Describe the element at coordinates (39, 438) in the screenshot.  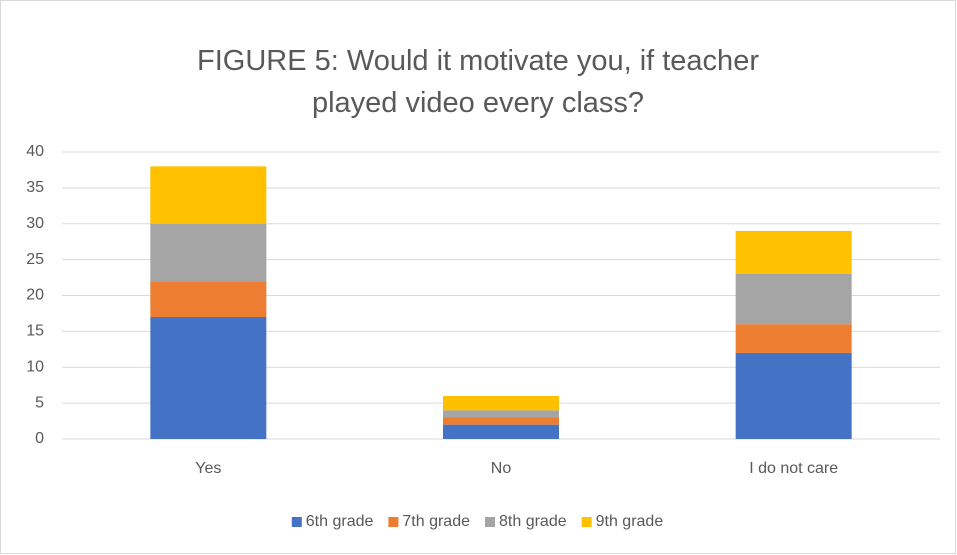
I see `y-tick-label: 0` at that location.